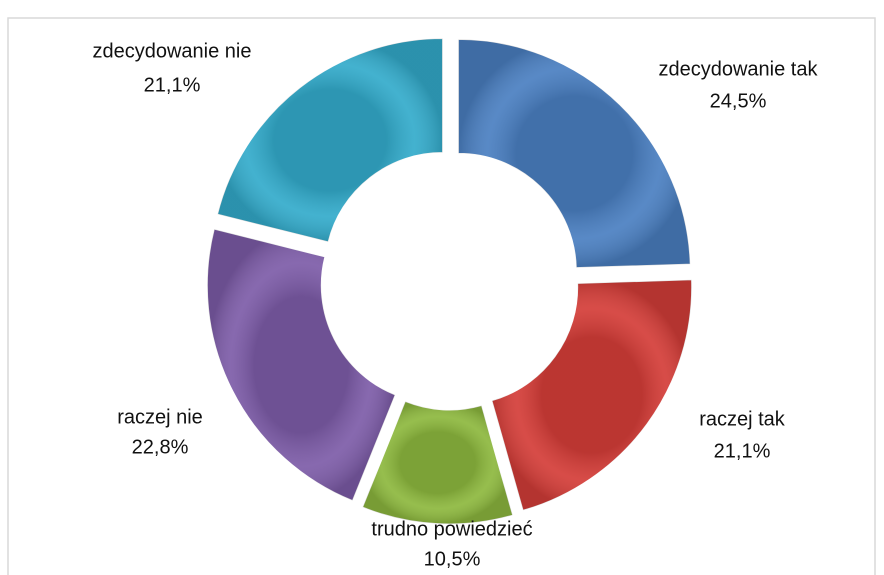  I want to click on slice-label: trudno powiedzieć, so click(451, 529).